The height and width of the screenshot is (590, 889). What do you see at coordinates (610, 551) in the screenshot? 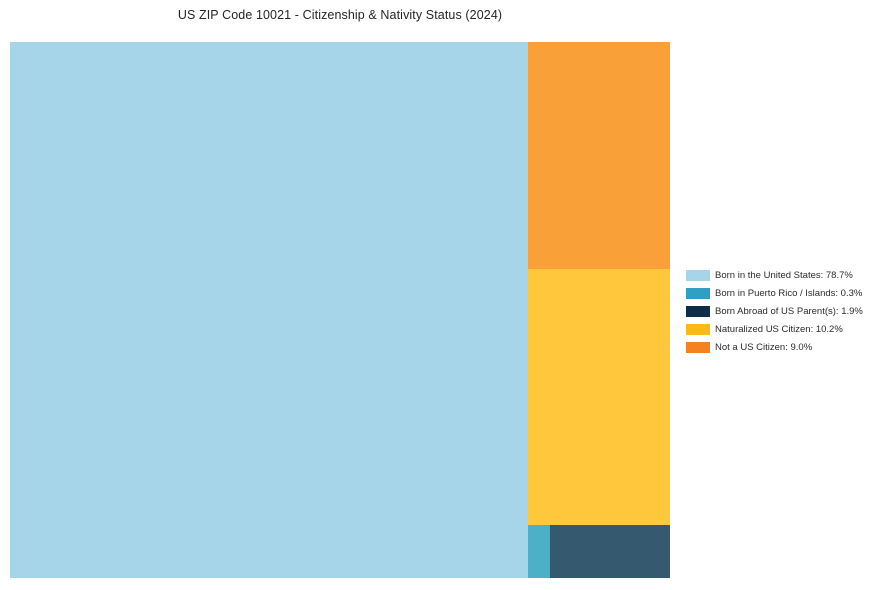
I see `treemap-tile-born-abroad-of-us-parents` at bounding box center [610, 551].